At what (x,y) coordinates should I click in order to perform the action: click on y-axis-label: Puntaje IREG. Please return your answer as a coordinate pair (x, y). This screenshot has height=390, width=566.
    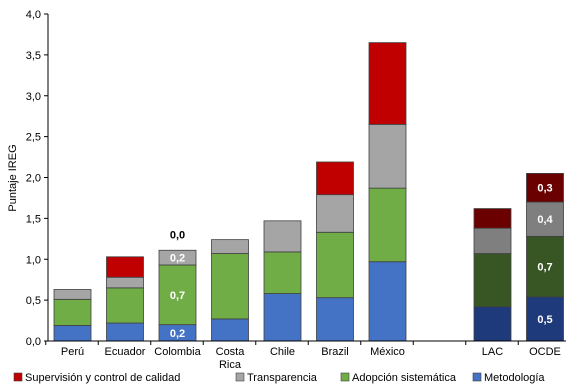
    Looking at the image, I should click on (13, 177).